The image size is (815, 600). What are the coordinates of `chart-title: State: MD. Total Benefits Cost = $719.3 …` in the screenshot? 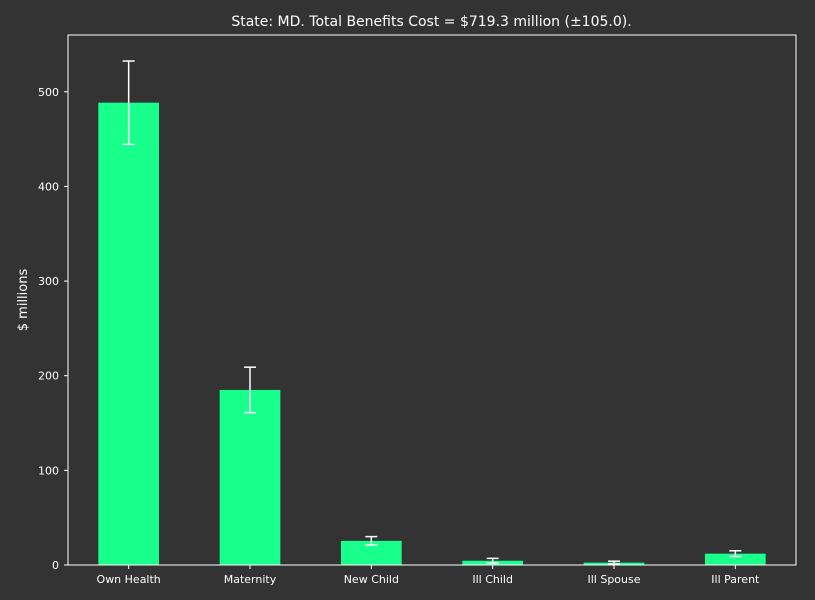 It's located at (431, 22).